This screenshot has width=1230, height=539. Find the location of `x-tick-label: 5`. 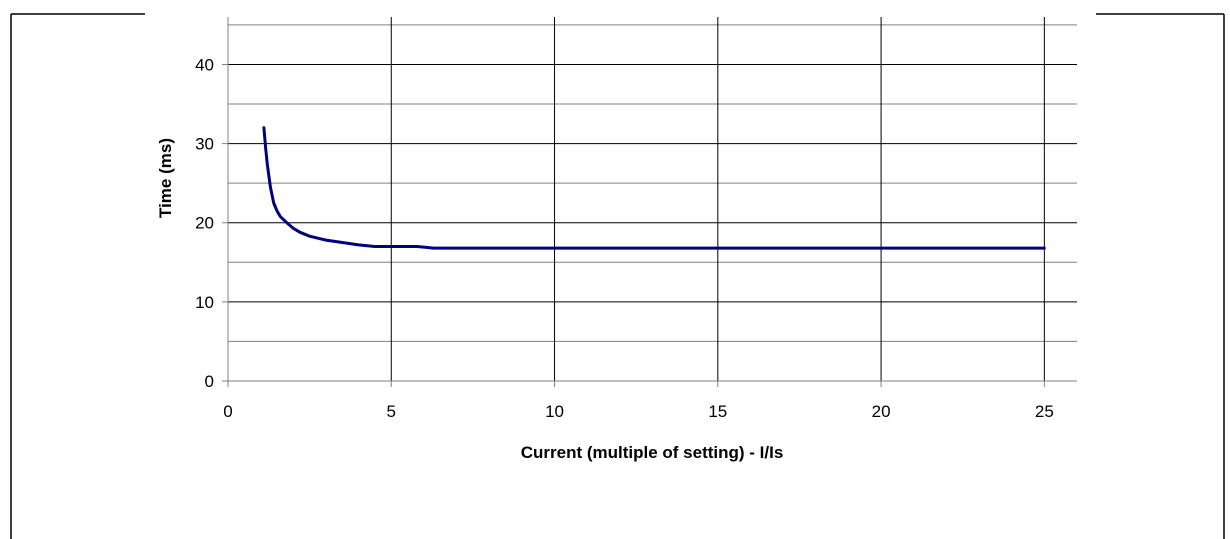

x-tick-label: 5 is located at coordinates (391, 411).